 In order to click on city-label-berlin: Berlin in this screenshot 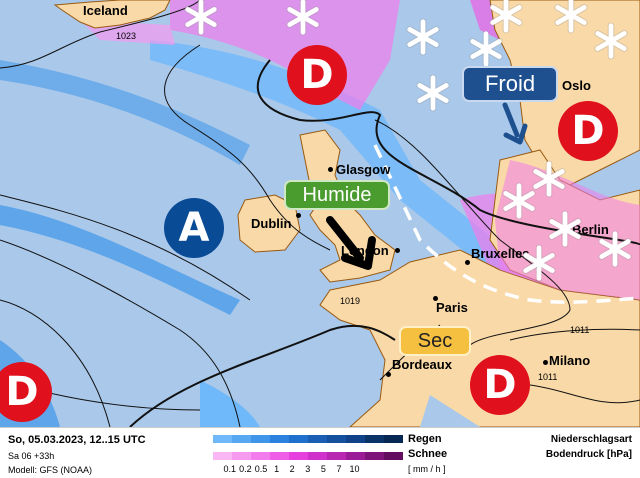, I will do `click(590, 229)`.